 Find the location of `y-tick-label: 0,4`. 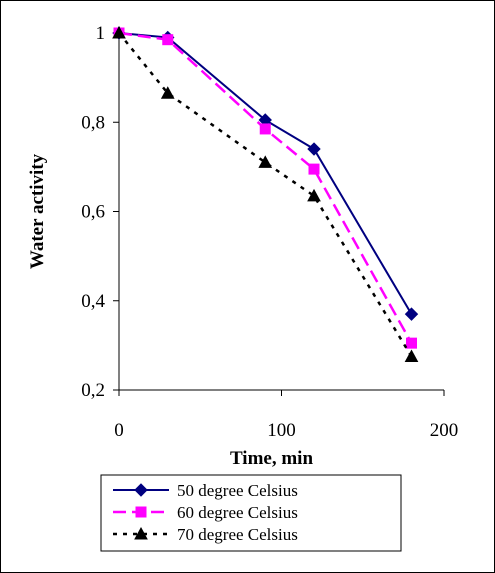

y-tick-label: 0,4 is located at coordinates (93, 301).